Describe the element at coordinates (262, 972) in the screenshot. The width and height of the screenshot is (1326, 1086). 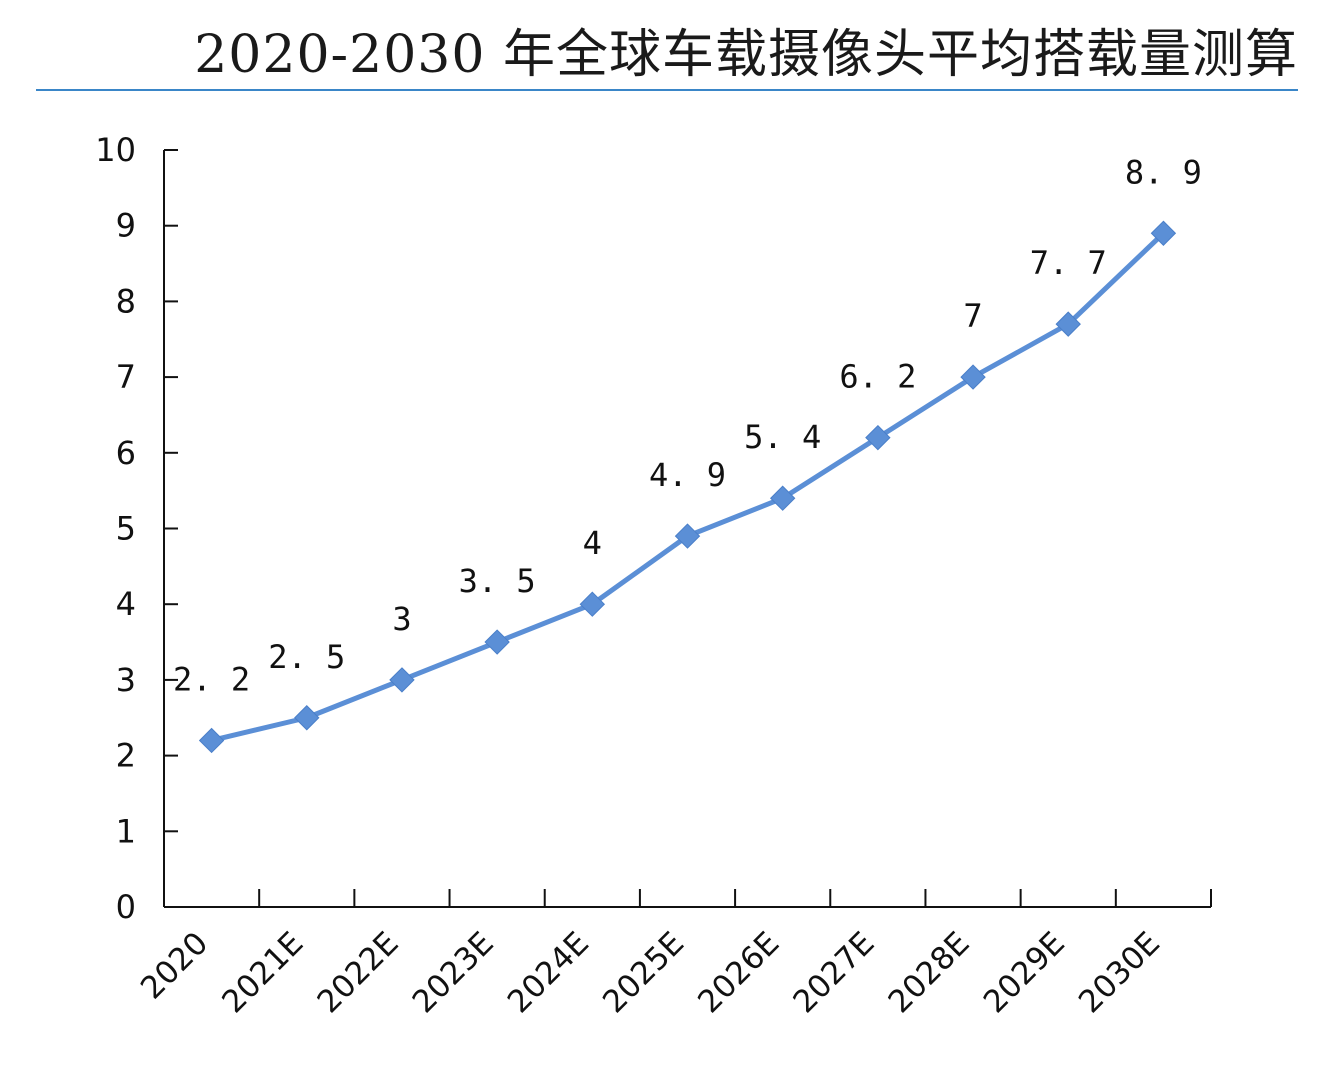
I see `x-tick-label: 2021E` at that location.